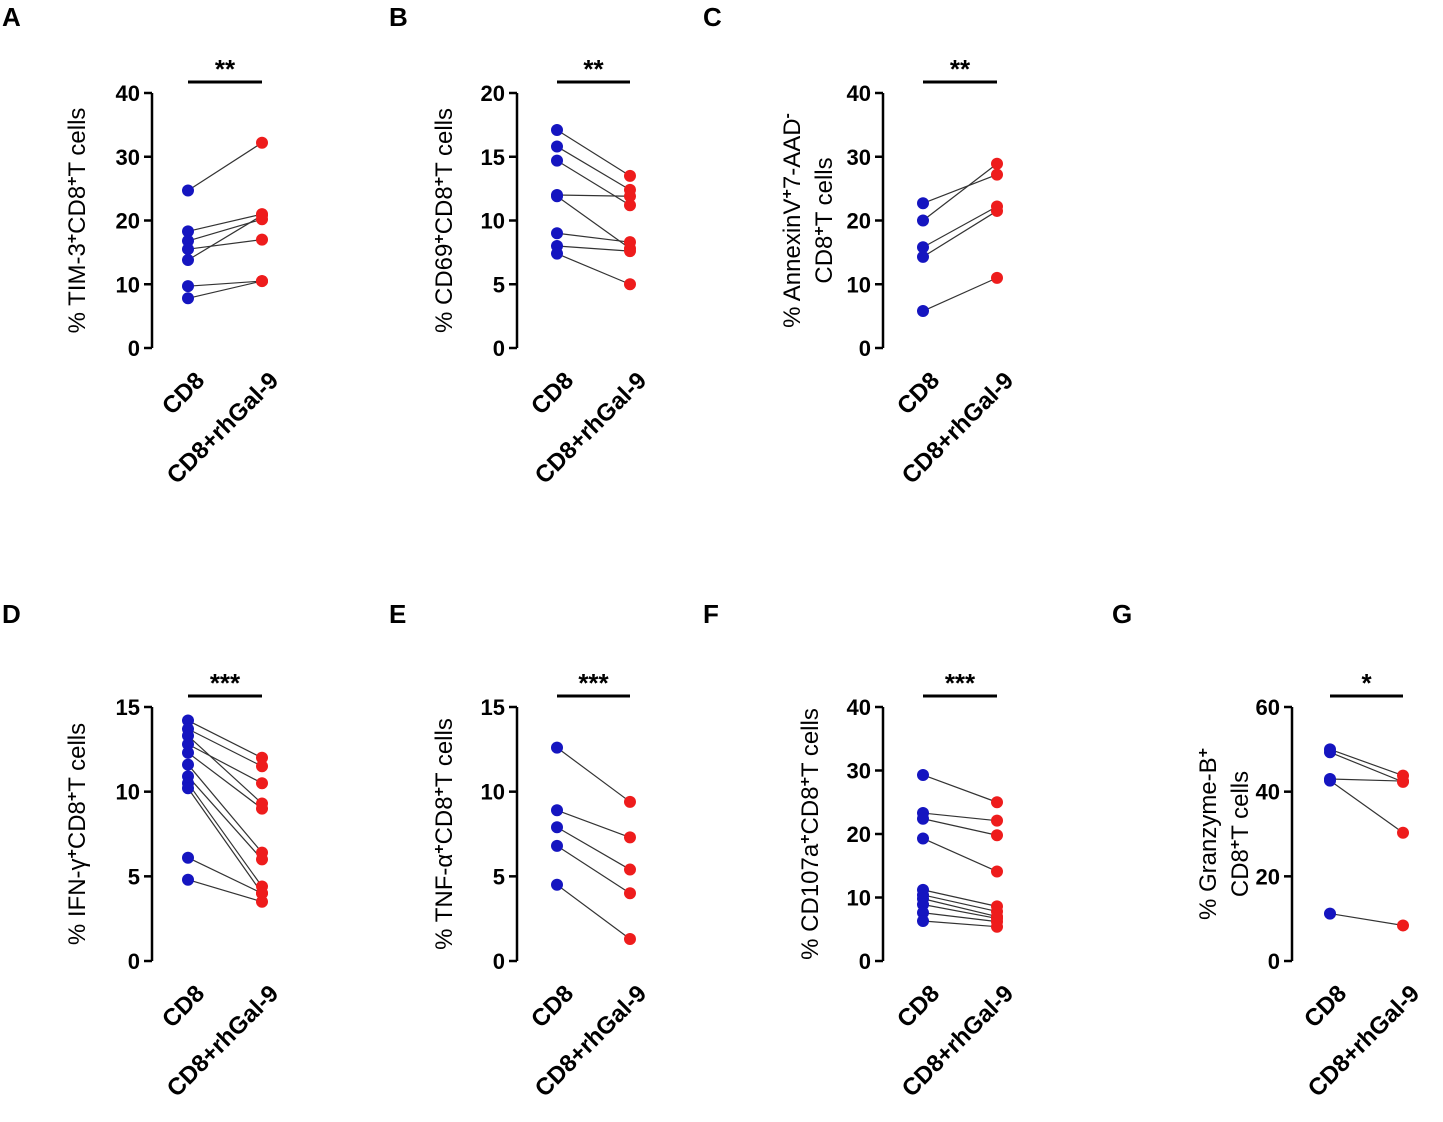 Image resolution: width=1443 pixels, height=1122 pixels. Describe the element at coordinates (444, 902) in the screenshot. I see `y-title-text: % TNF-α` at that location.